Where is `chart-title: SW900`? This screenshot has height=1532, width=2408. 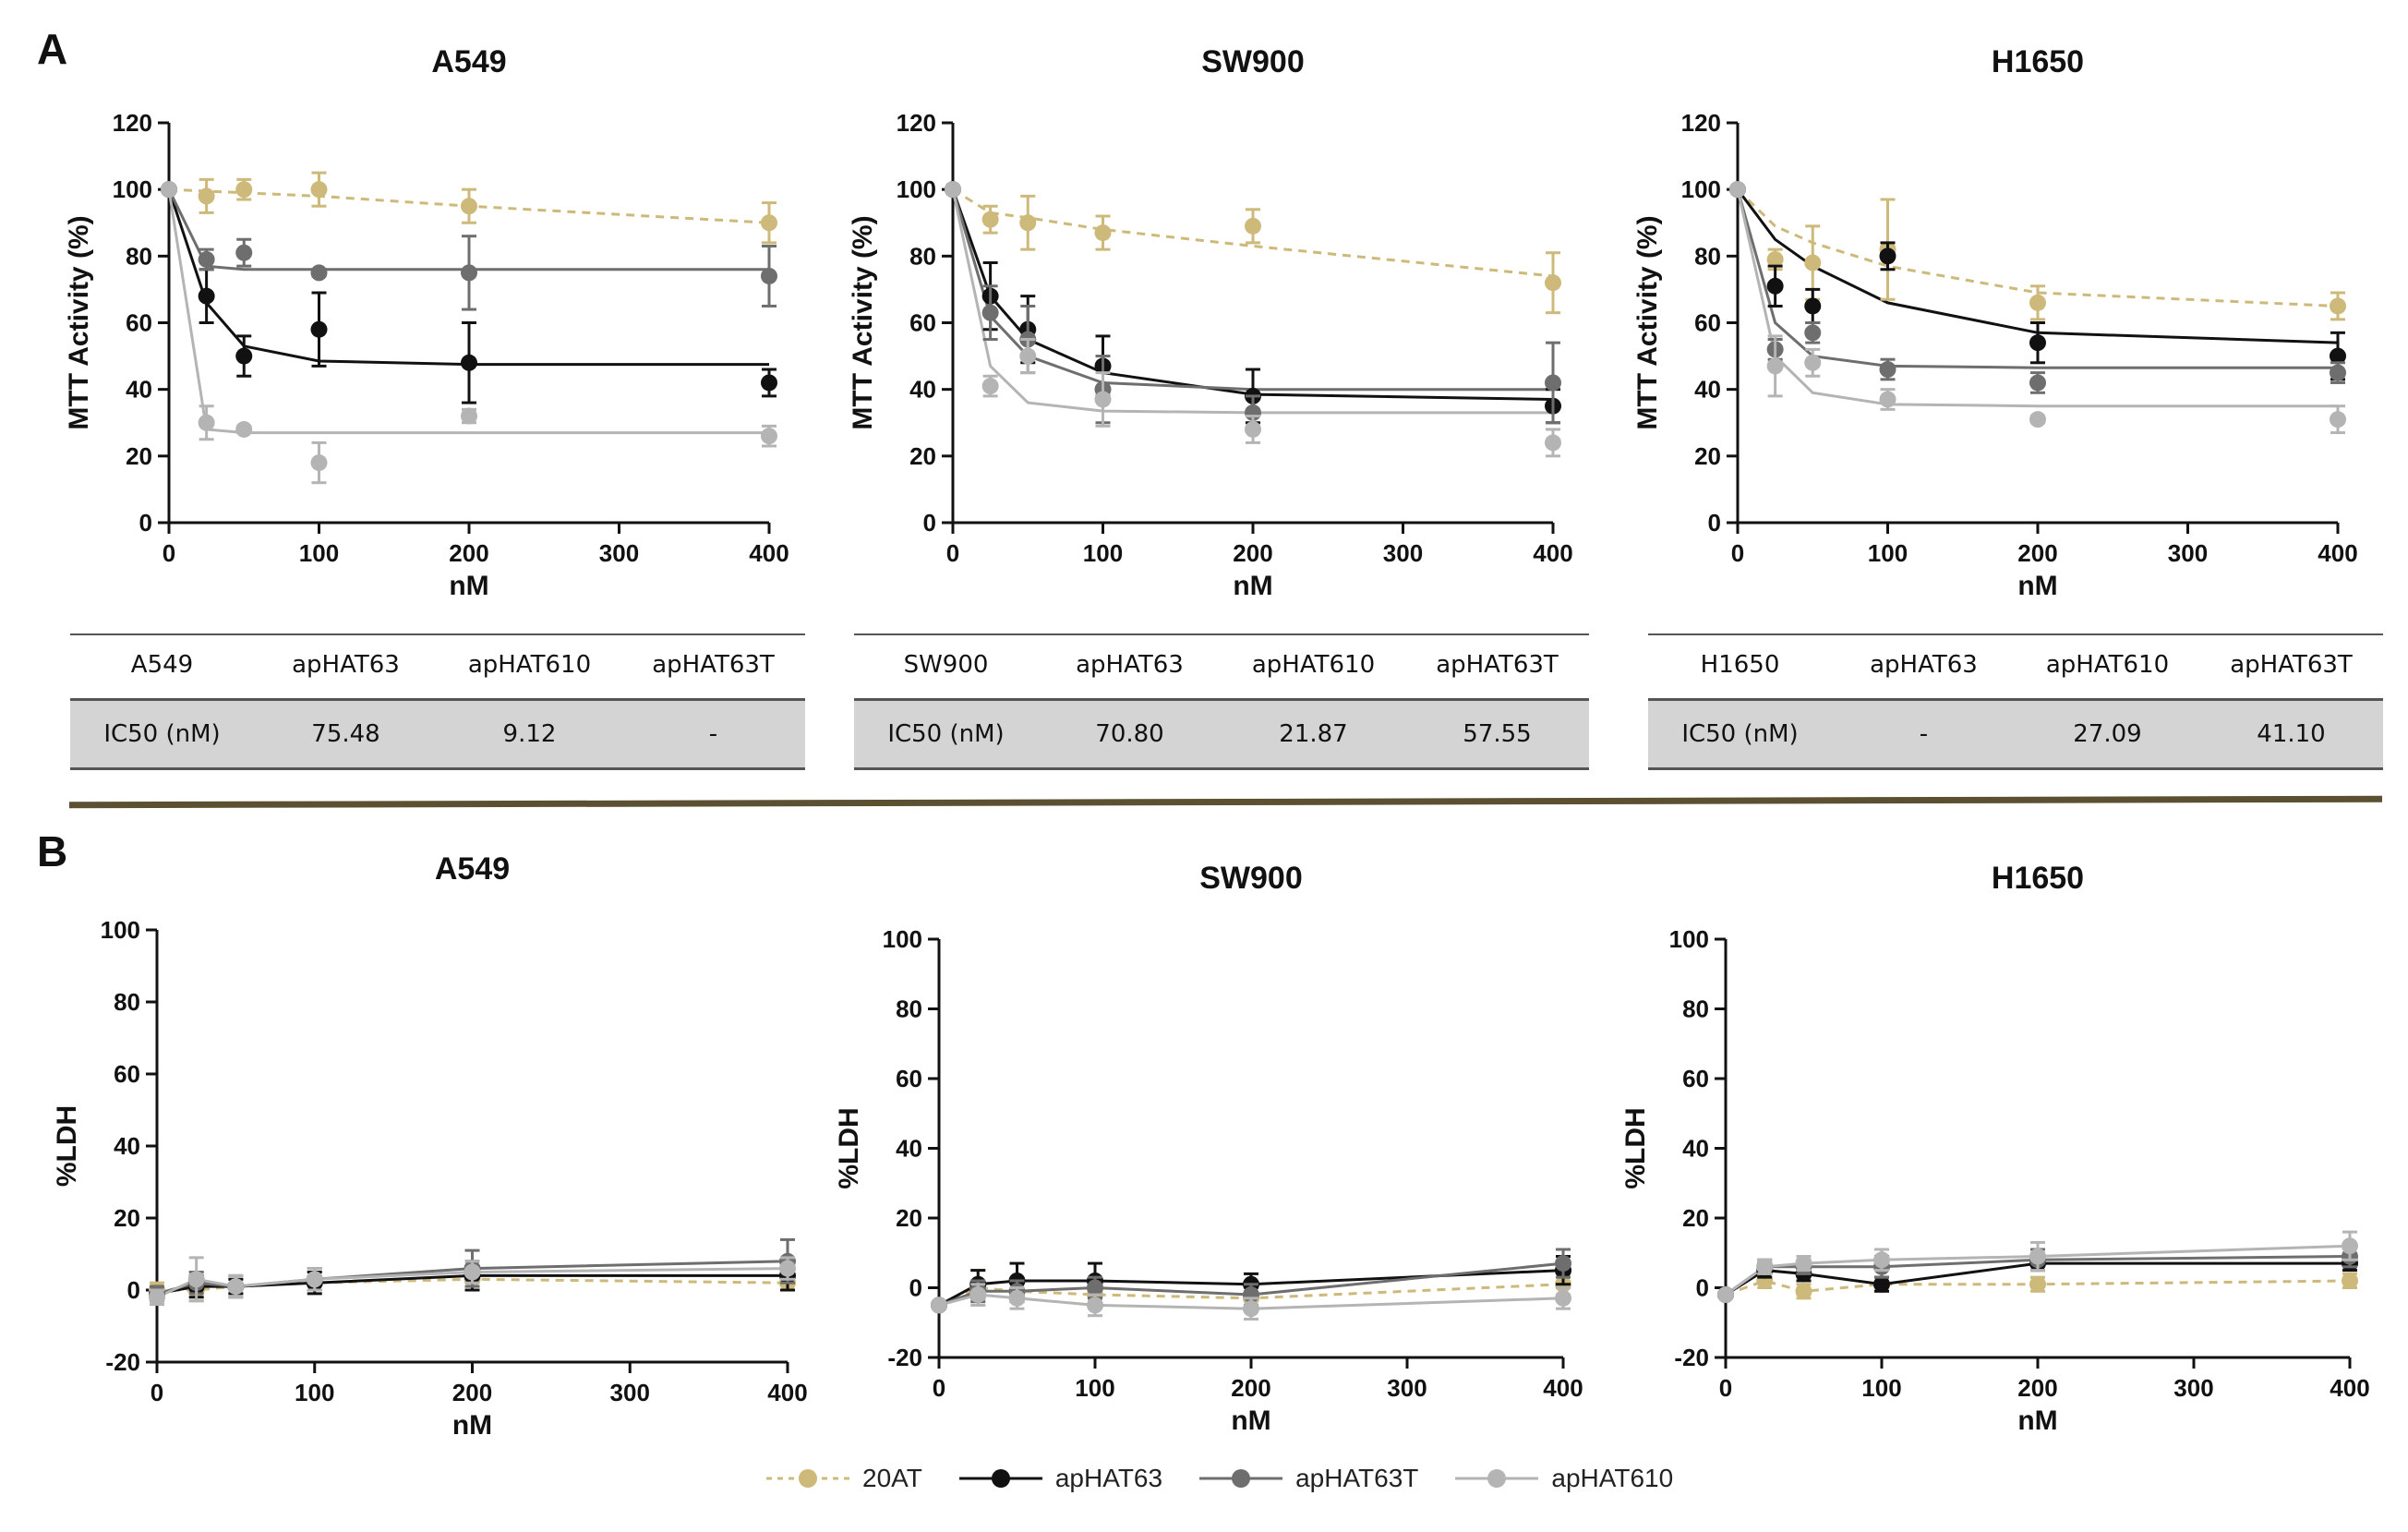 chart-title: SW900 is located at coordinates (1251, 878).